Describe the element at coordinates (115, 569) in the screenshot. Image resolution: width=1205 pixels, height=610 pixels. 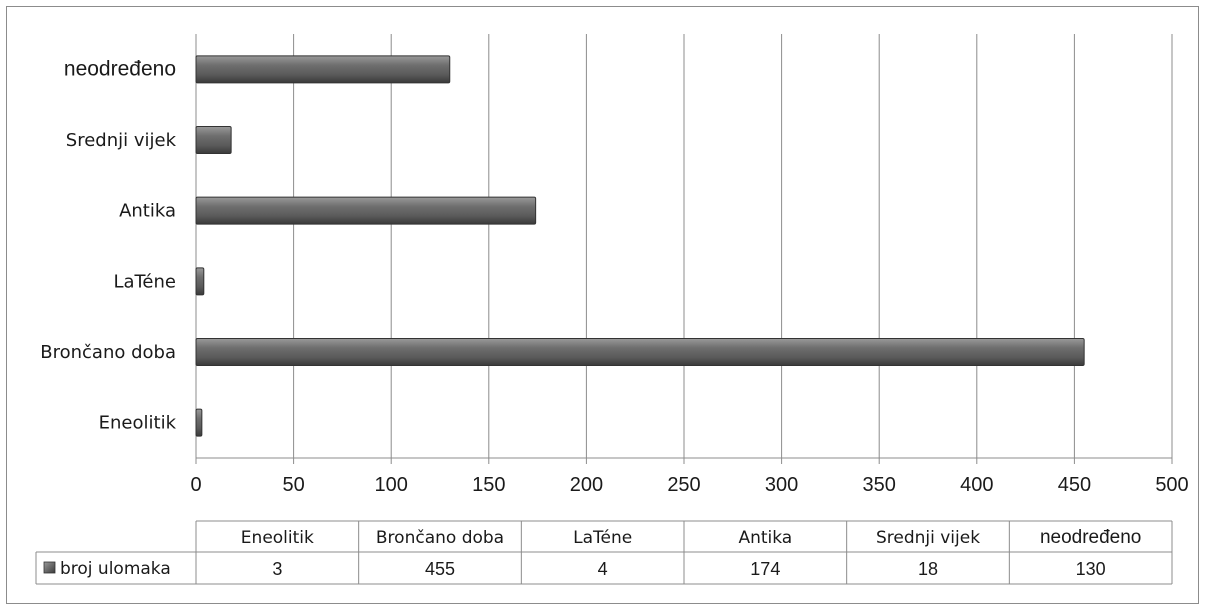
I see `legend-series-name: broj ulomaka` at that location.